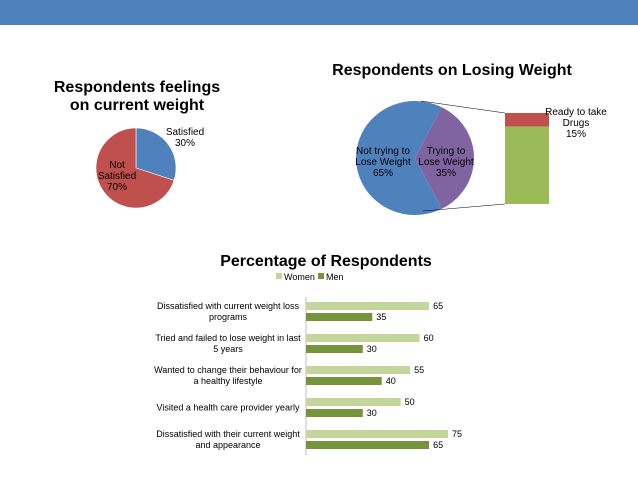 This screenshot has width=638, height=478. I want to click on pie2-label-trying-3: 35%, so click(446, 173).